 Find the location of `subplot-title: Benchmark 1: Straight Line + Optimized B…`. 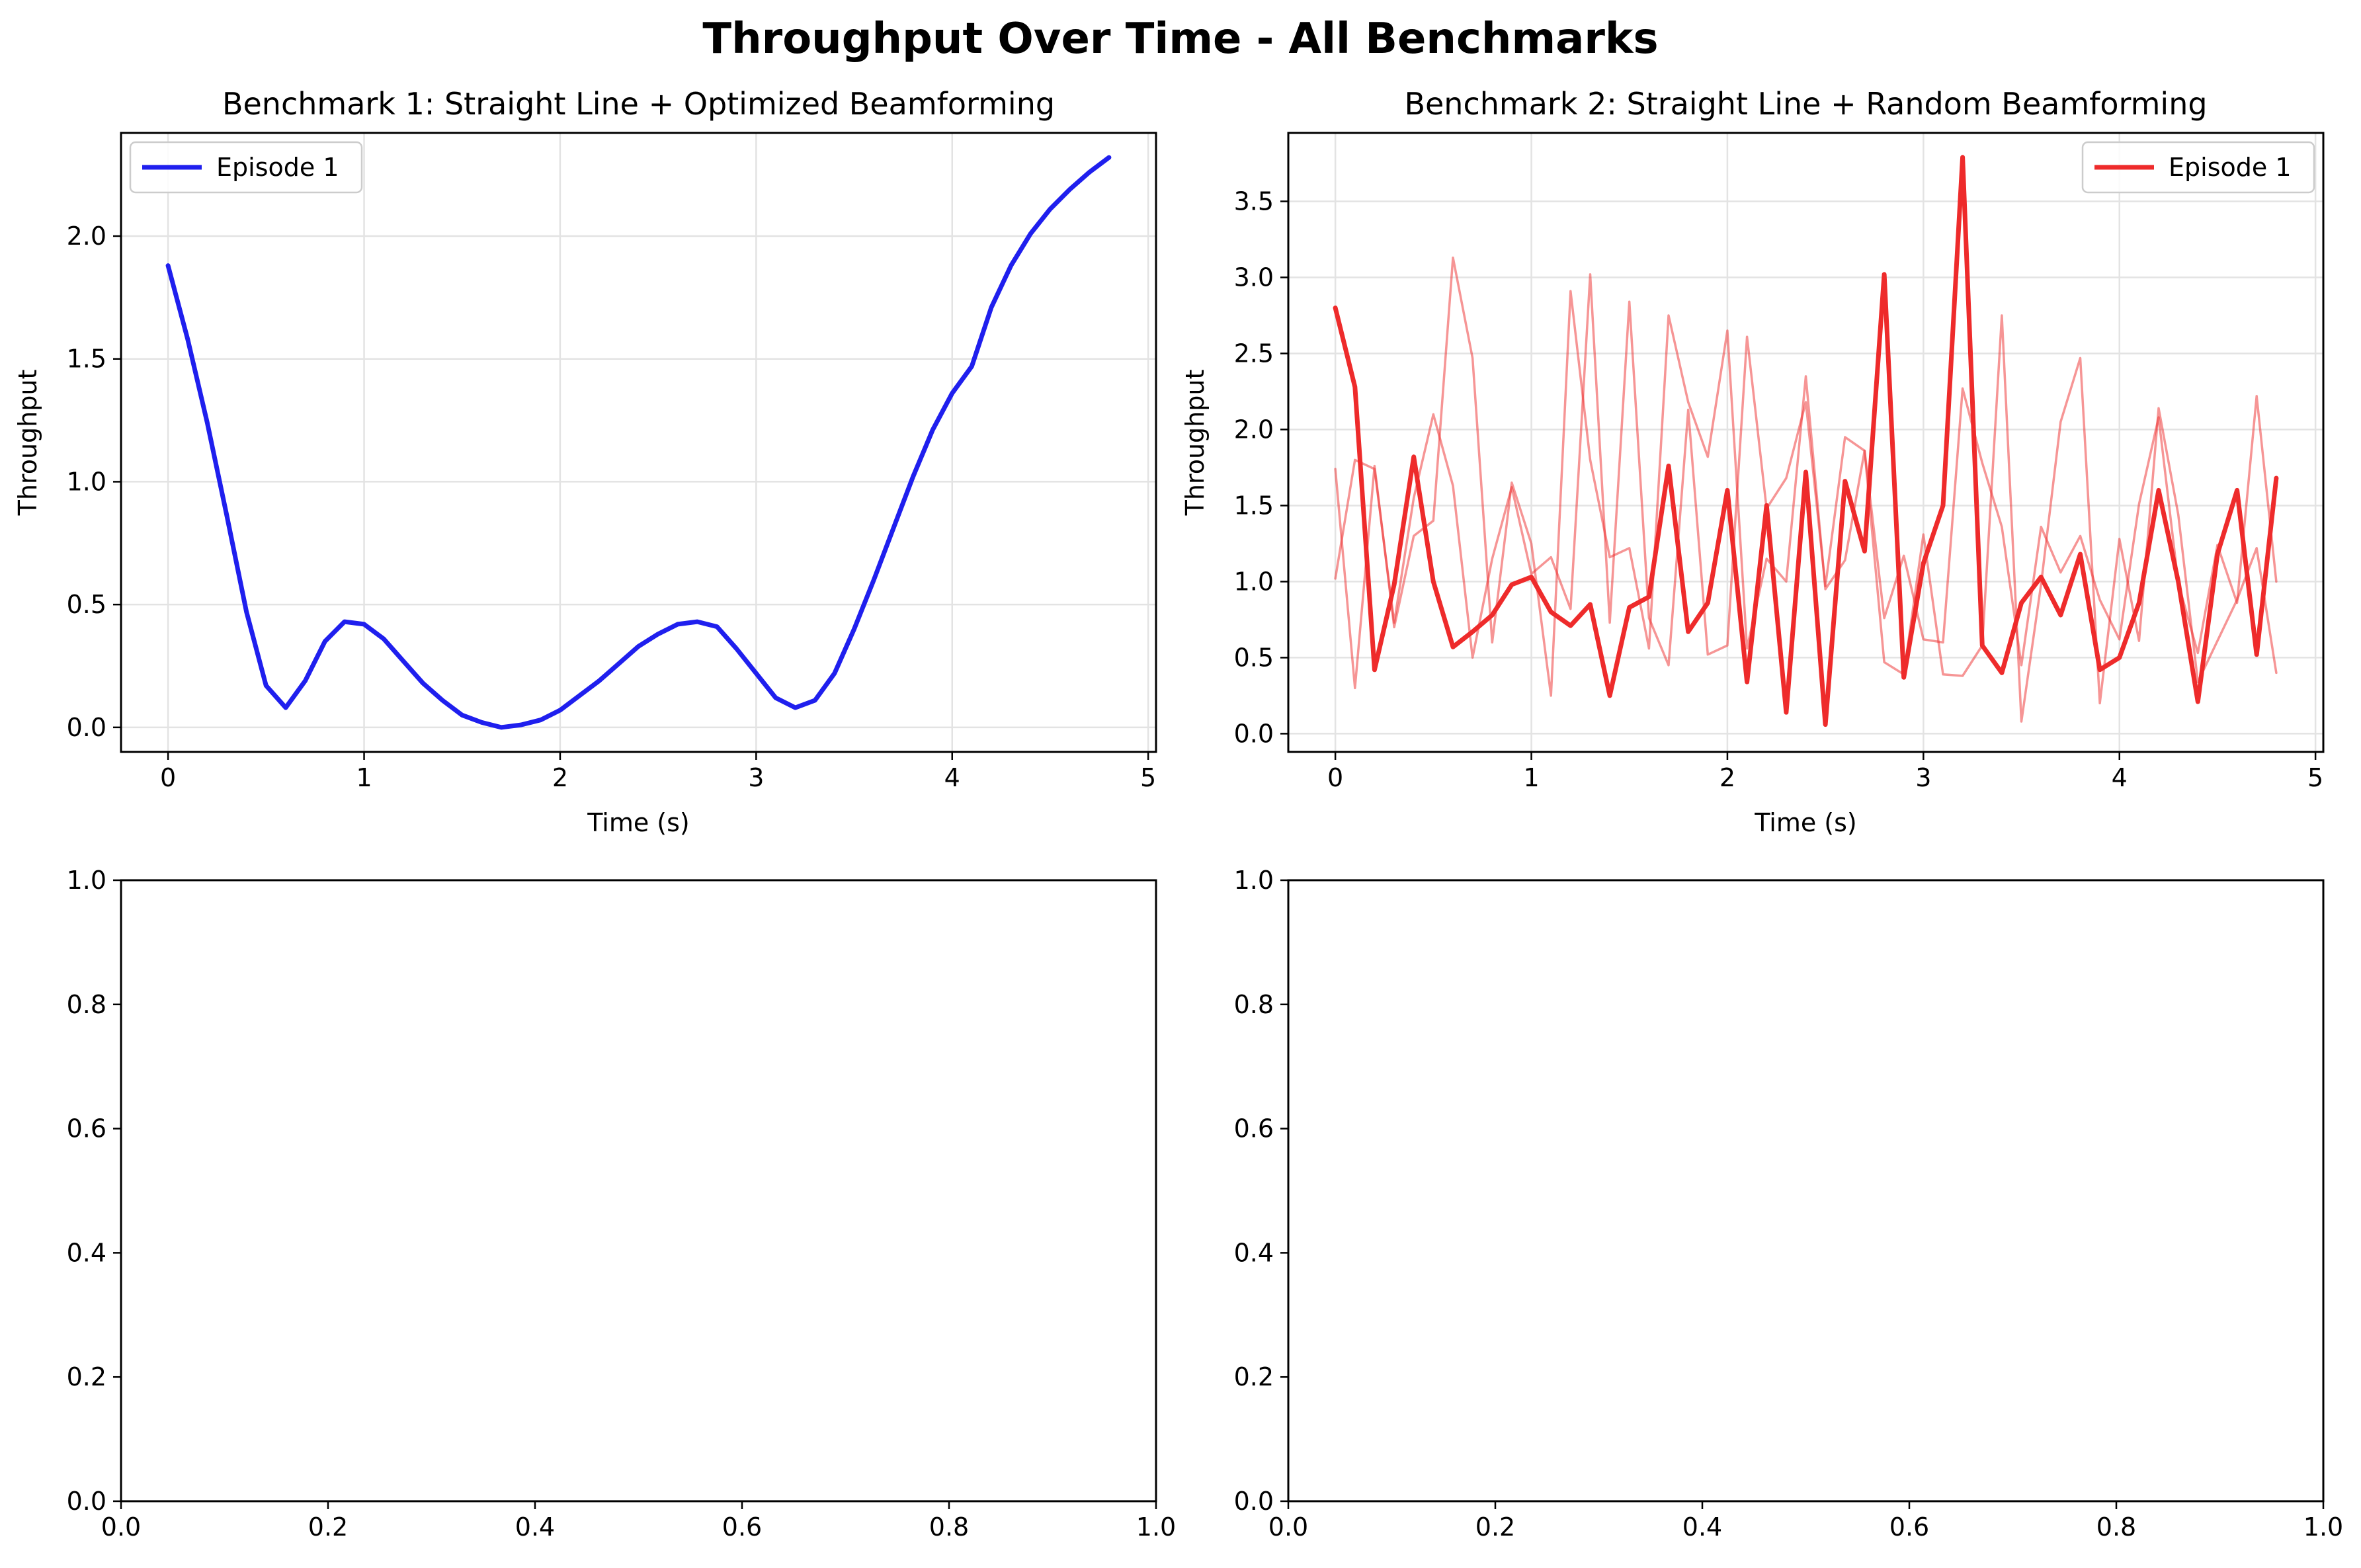

subplot-title: Benchmark 1: Straight Line + Optimized B… is located at coordinates (638, 104).